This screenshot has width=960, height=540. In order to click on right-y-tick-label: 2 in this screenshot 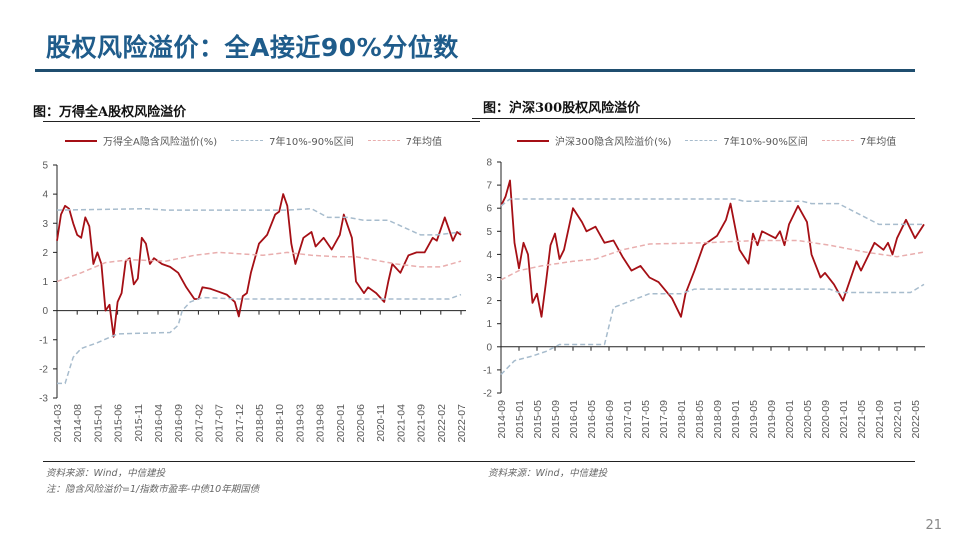, I will do `click(489, 301)`.